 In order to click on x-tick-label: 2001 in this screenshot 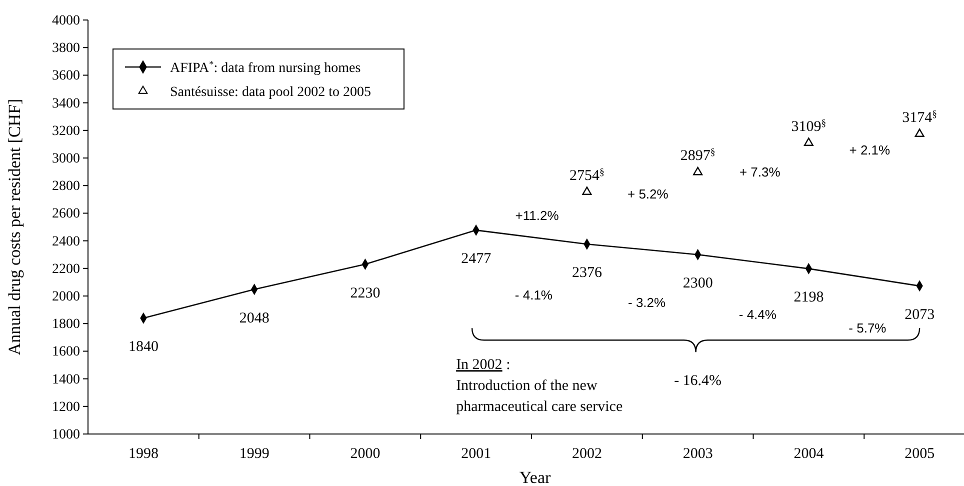, I will do `click(476, 454)`.